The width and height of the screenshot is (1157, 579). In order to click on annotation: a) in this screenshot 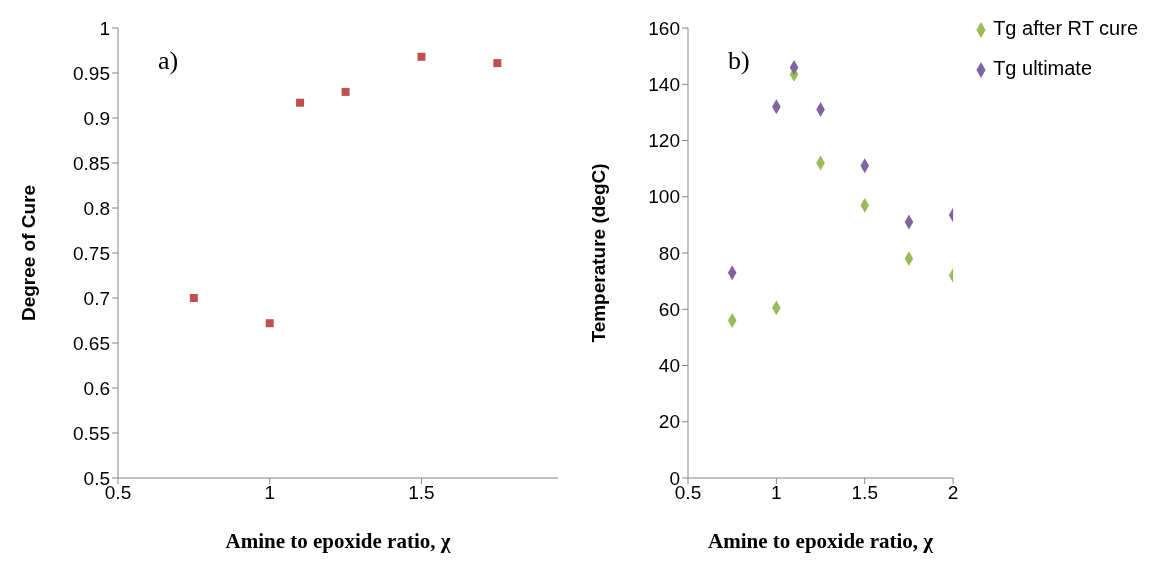, I will do `click(168, 61)`.